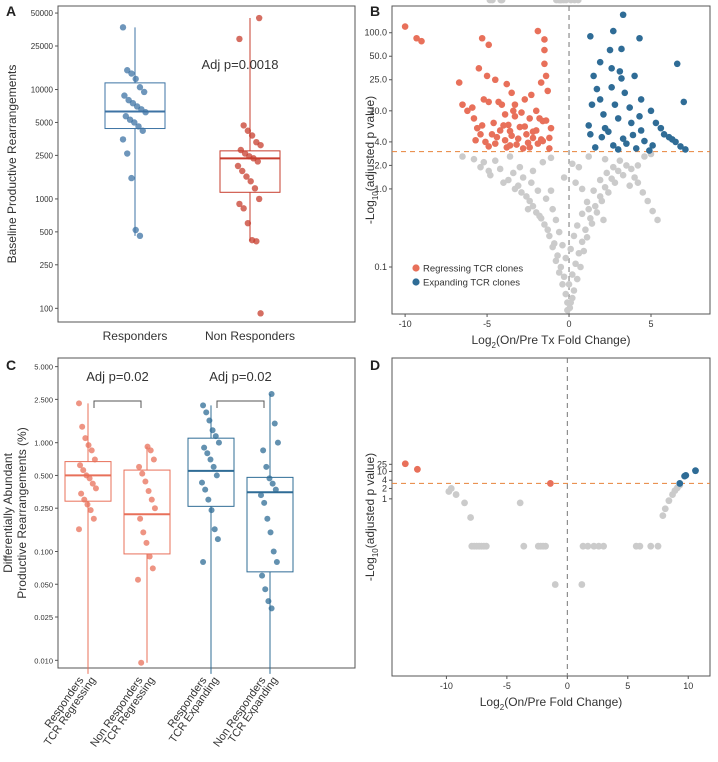 The height and width of the screenshot is (762, 718). What do you see at coordinates (384, 480) in the screenshot?
I see `y-tick-label: 4` at bounding box center [384, 480].